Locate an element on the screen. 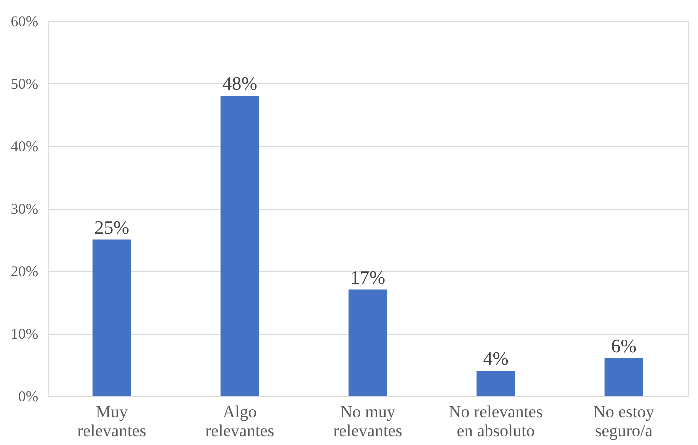  data-label: 6% is located at coordinates (624, 347).